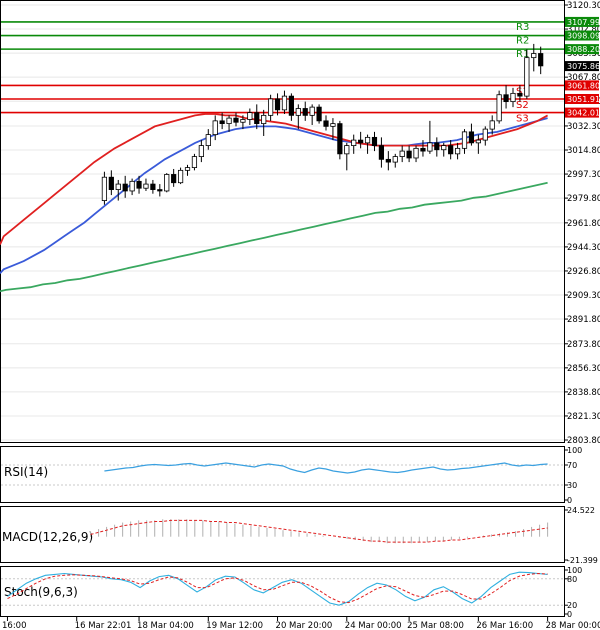  I want to click on current-price-tag: 3075.86, so click(582, 66).